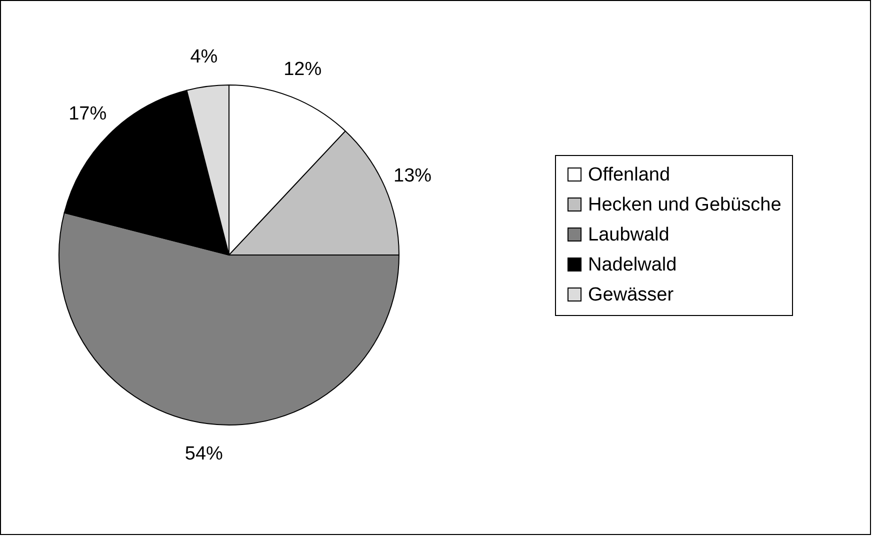  Describe the element at coordinates (629, 235) in the screenshot. I see `legend-label: Laubwald` at that location.